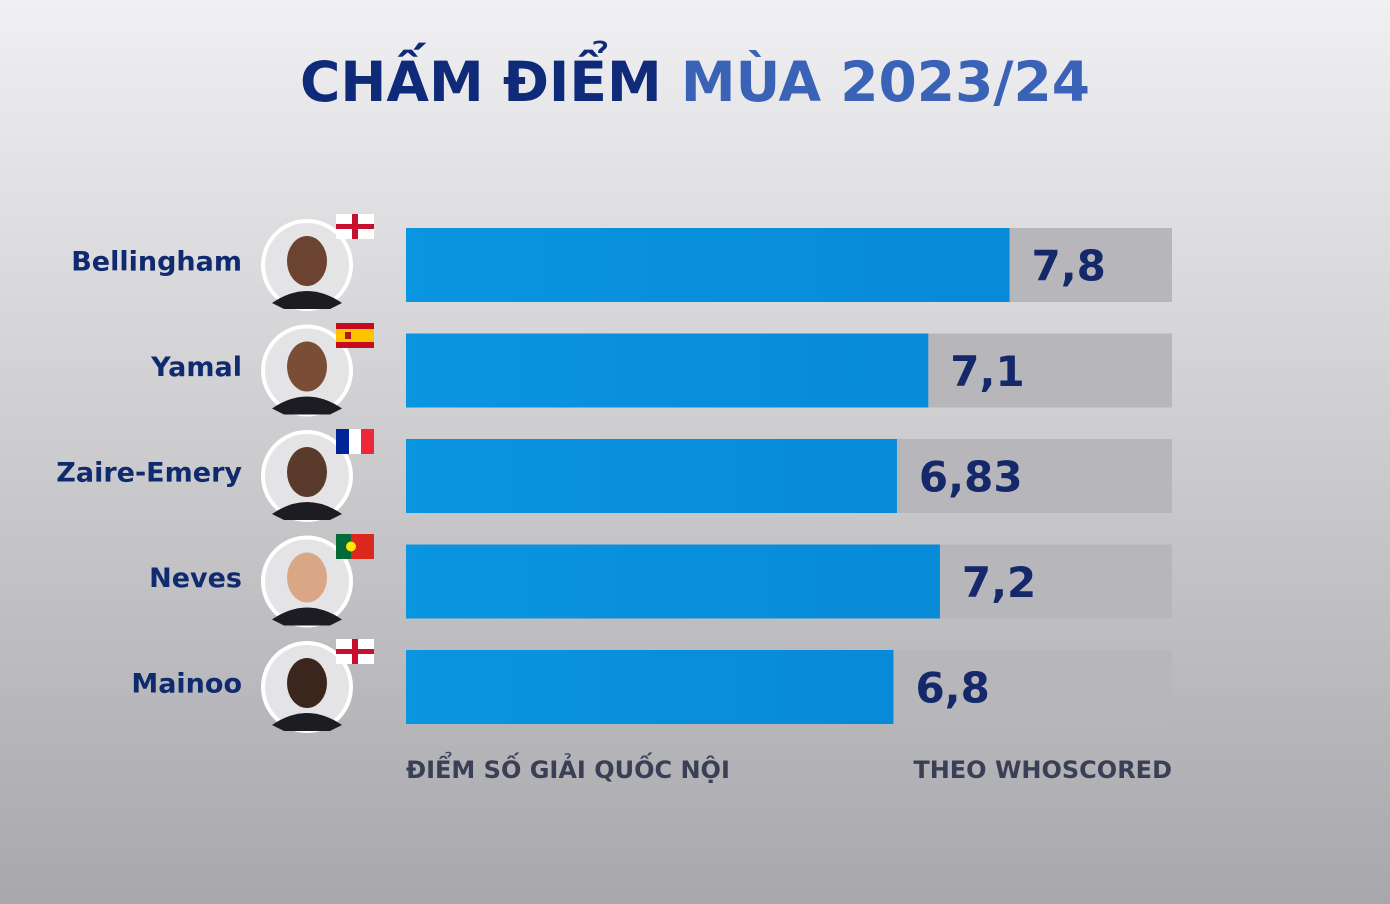  Describe the element at coordinates (952, 688) in the screenshot. I see `value-label: 6,8` at that location.